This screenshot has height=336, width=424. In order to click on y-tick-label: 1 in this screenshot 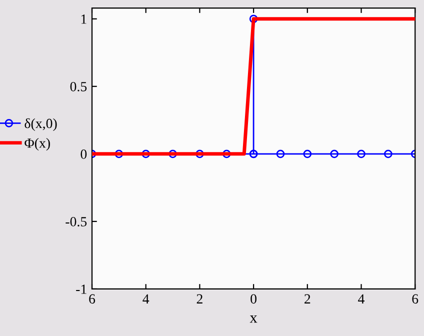, I will do `click(83, 19)`.